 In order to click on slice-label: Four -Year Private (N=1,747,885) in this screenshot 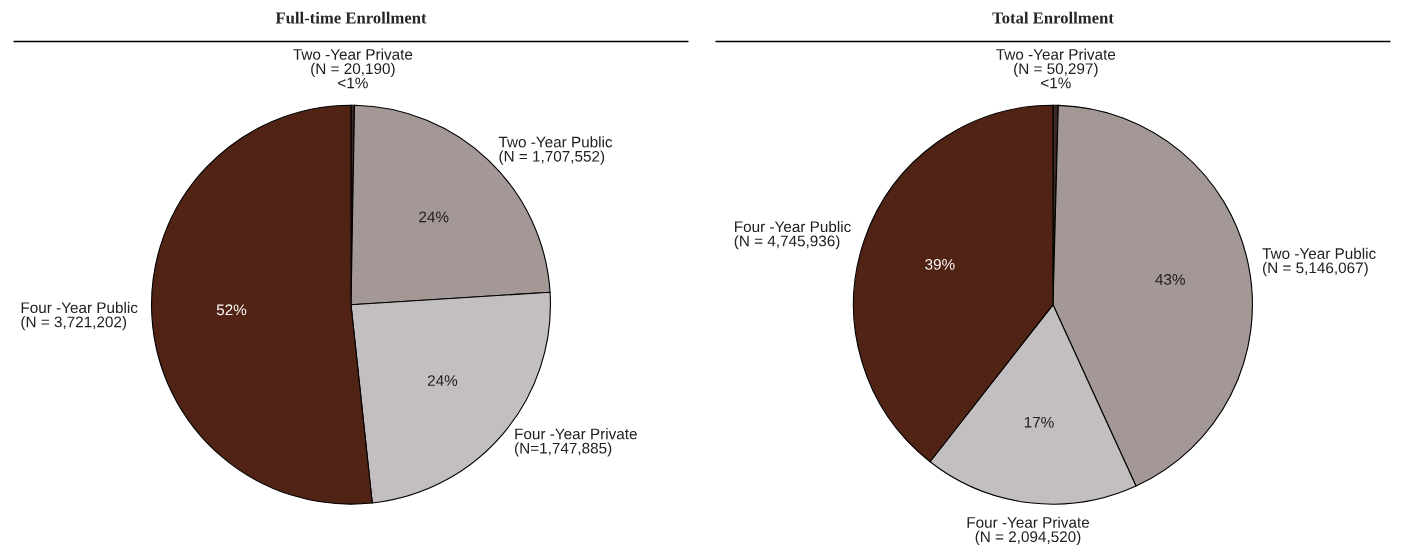, I will do `click(576, 442)`.